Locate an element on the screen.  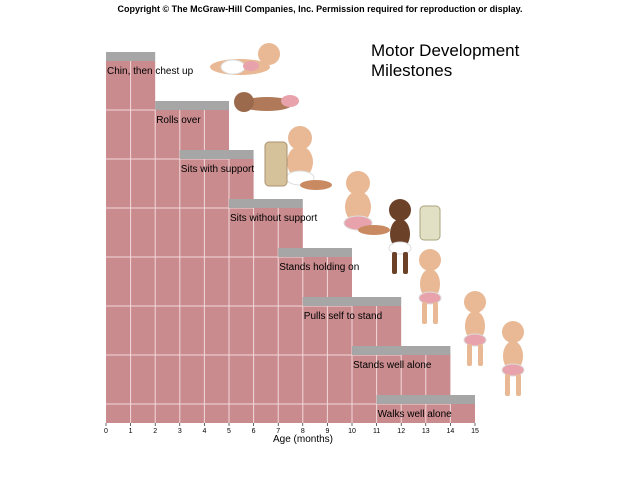
x-tick-label: 0 is located at coordinates (106, 431).